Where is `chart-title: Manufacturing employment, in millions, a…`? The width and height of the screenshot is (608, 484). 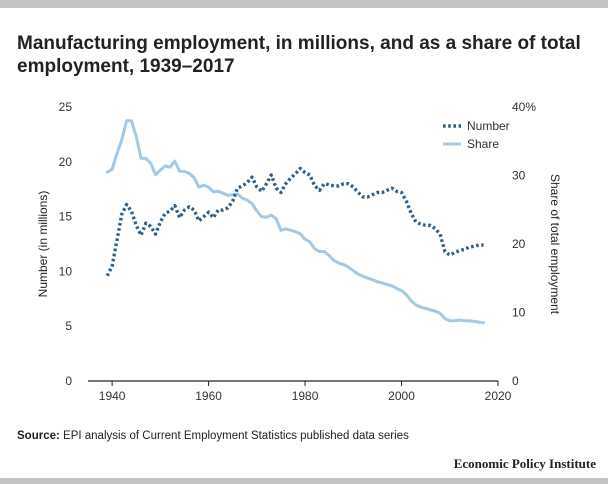 chart-title: Manufacturing employment, in millions, a… is located at coordinates (299, 55).